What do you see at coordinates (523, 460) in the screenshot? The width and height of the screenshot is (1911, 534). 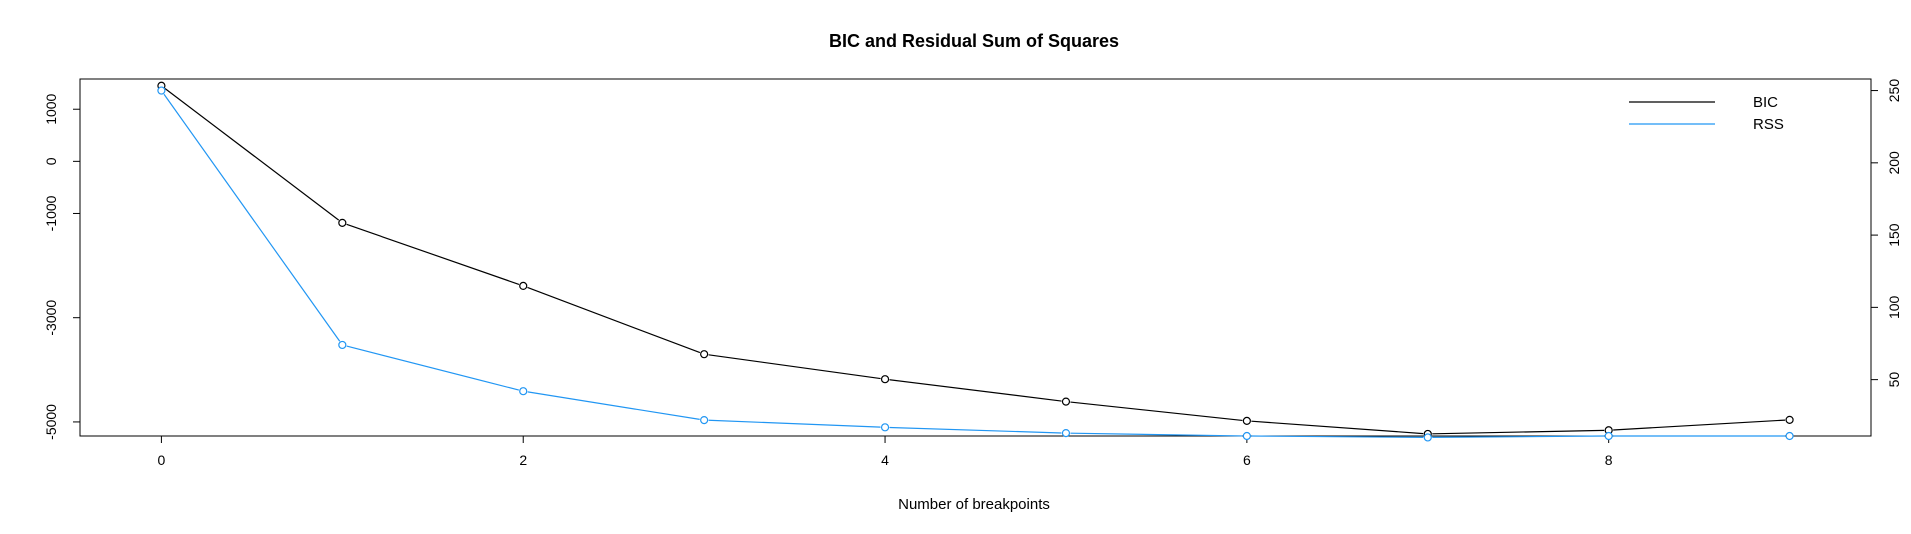 I see `x-tick-label: 2` at bounding box center [523, 460].